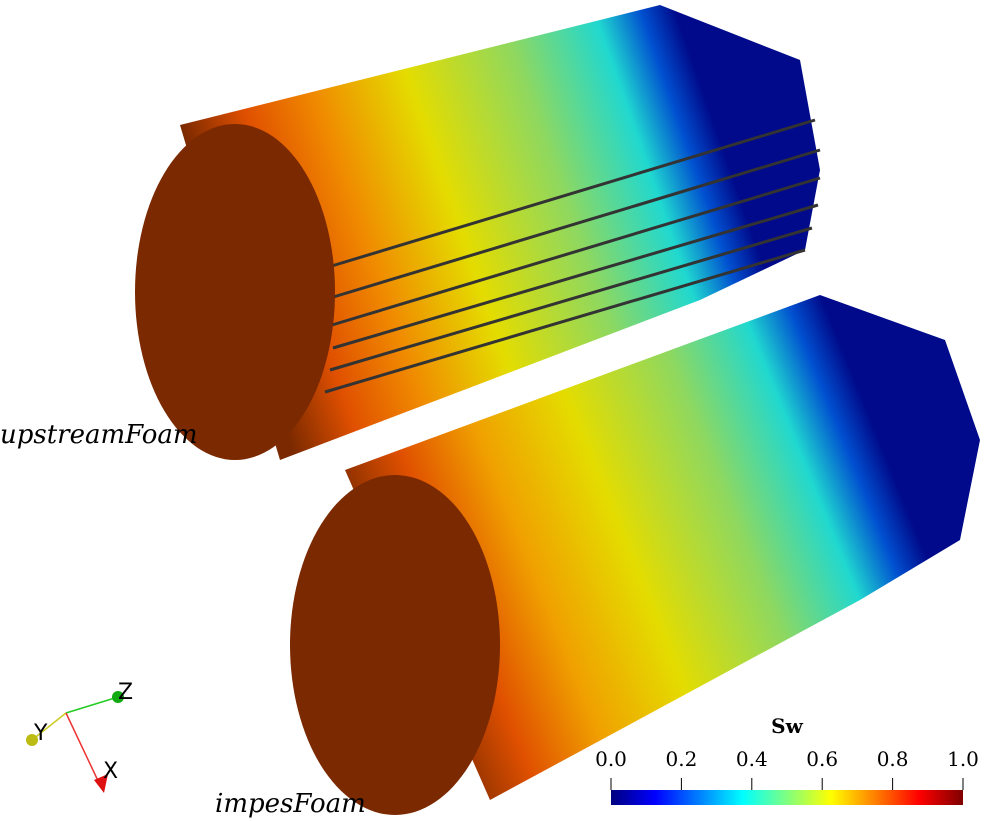 Image resolution: width=986 pixels, height=821 pixels. What do you see at coordinates (290, 804) in the screenshot?
I see `case-label: impesFoam` at bounding box center [290, 804].